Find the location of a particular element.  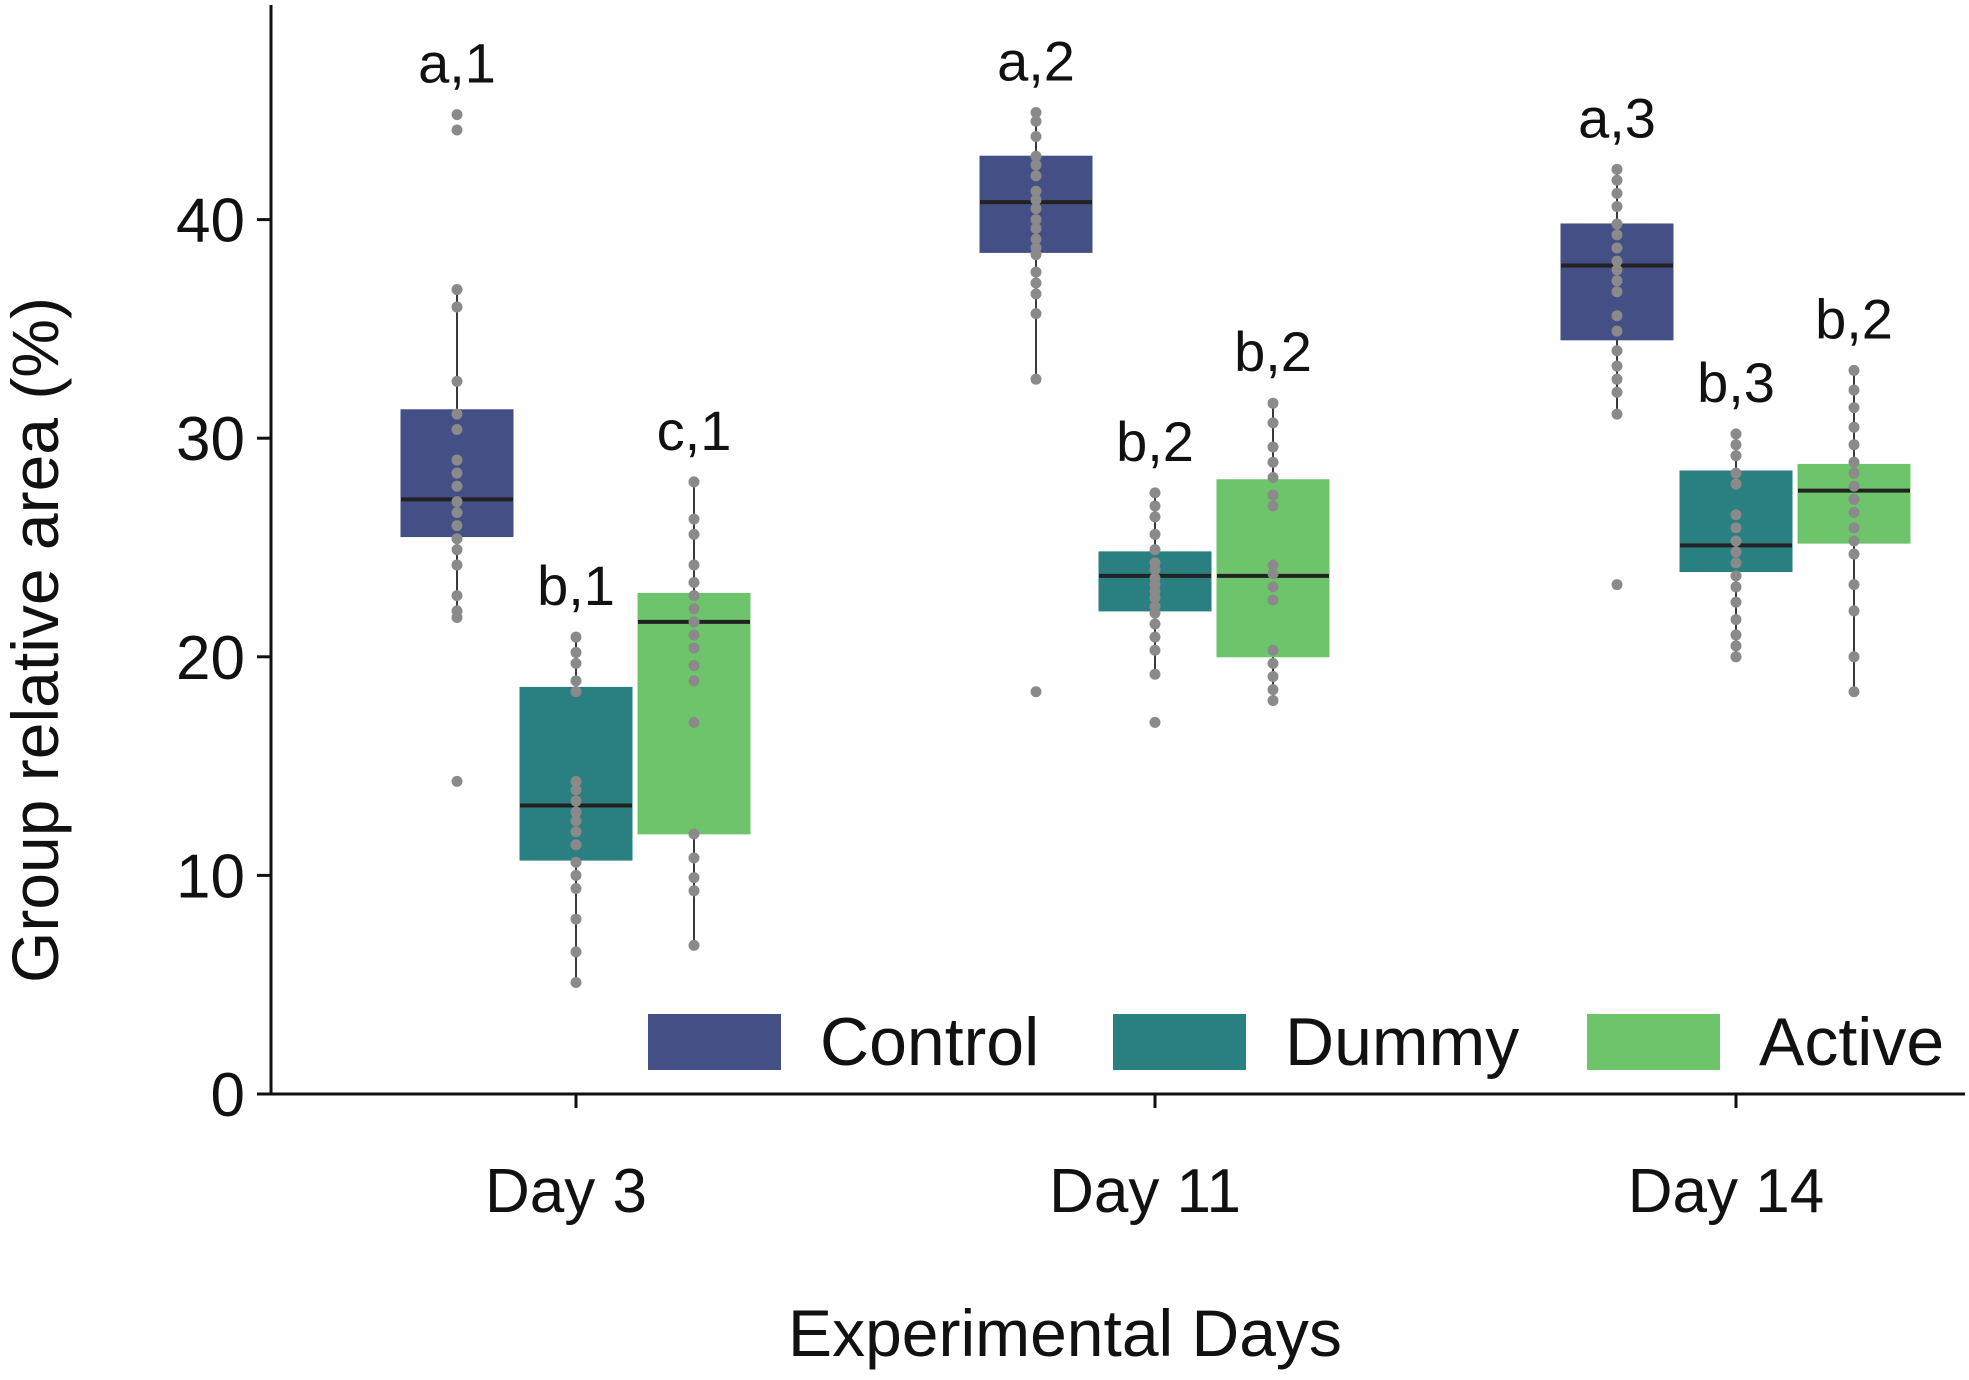

y-tick-label: 40 is located at coordinates (210, 221).